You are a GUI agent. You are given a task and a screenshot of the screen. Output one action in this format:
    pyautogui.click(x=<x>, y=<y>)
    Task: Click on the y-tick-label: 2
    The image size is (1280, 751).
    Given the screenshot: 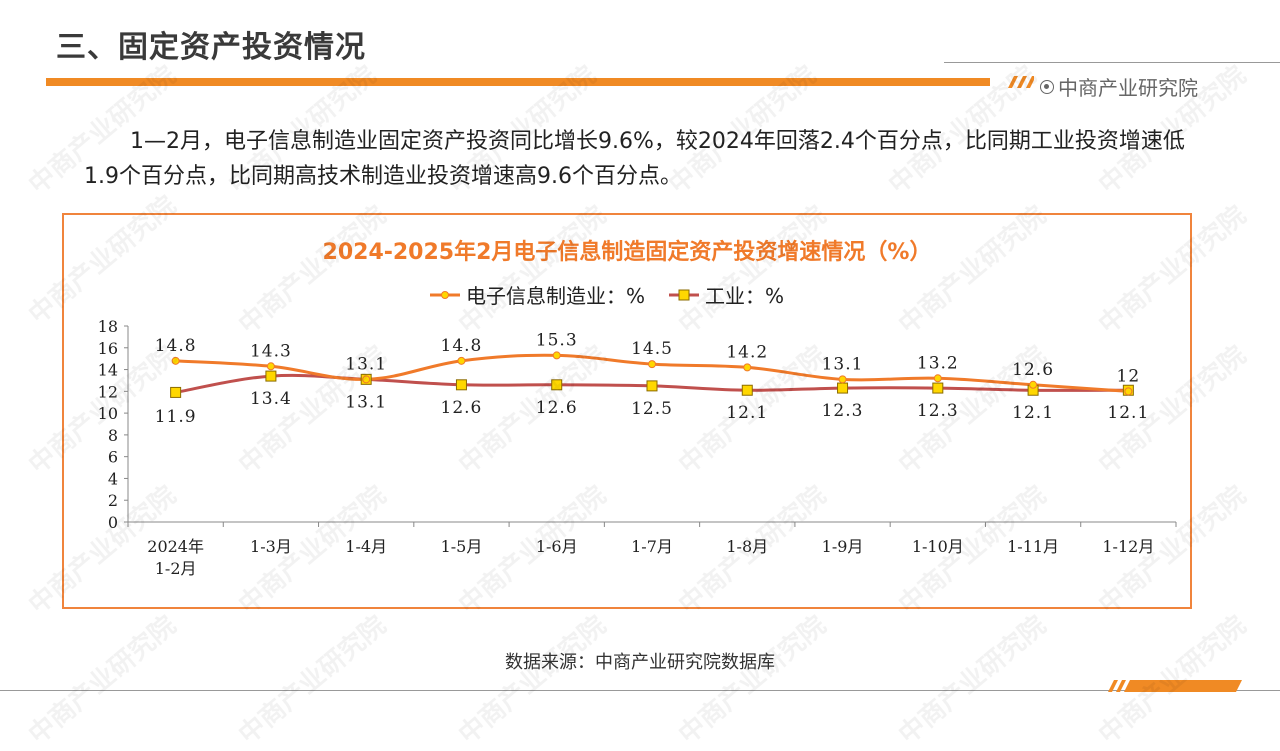 What is the action you would take?
    pyautogui.click(x=113, y=500)
    